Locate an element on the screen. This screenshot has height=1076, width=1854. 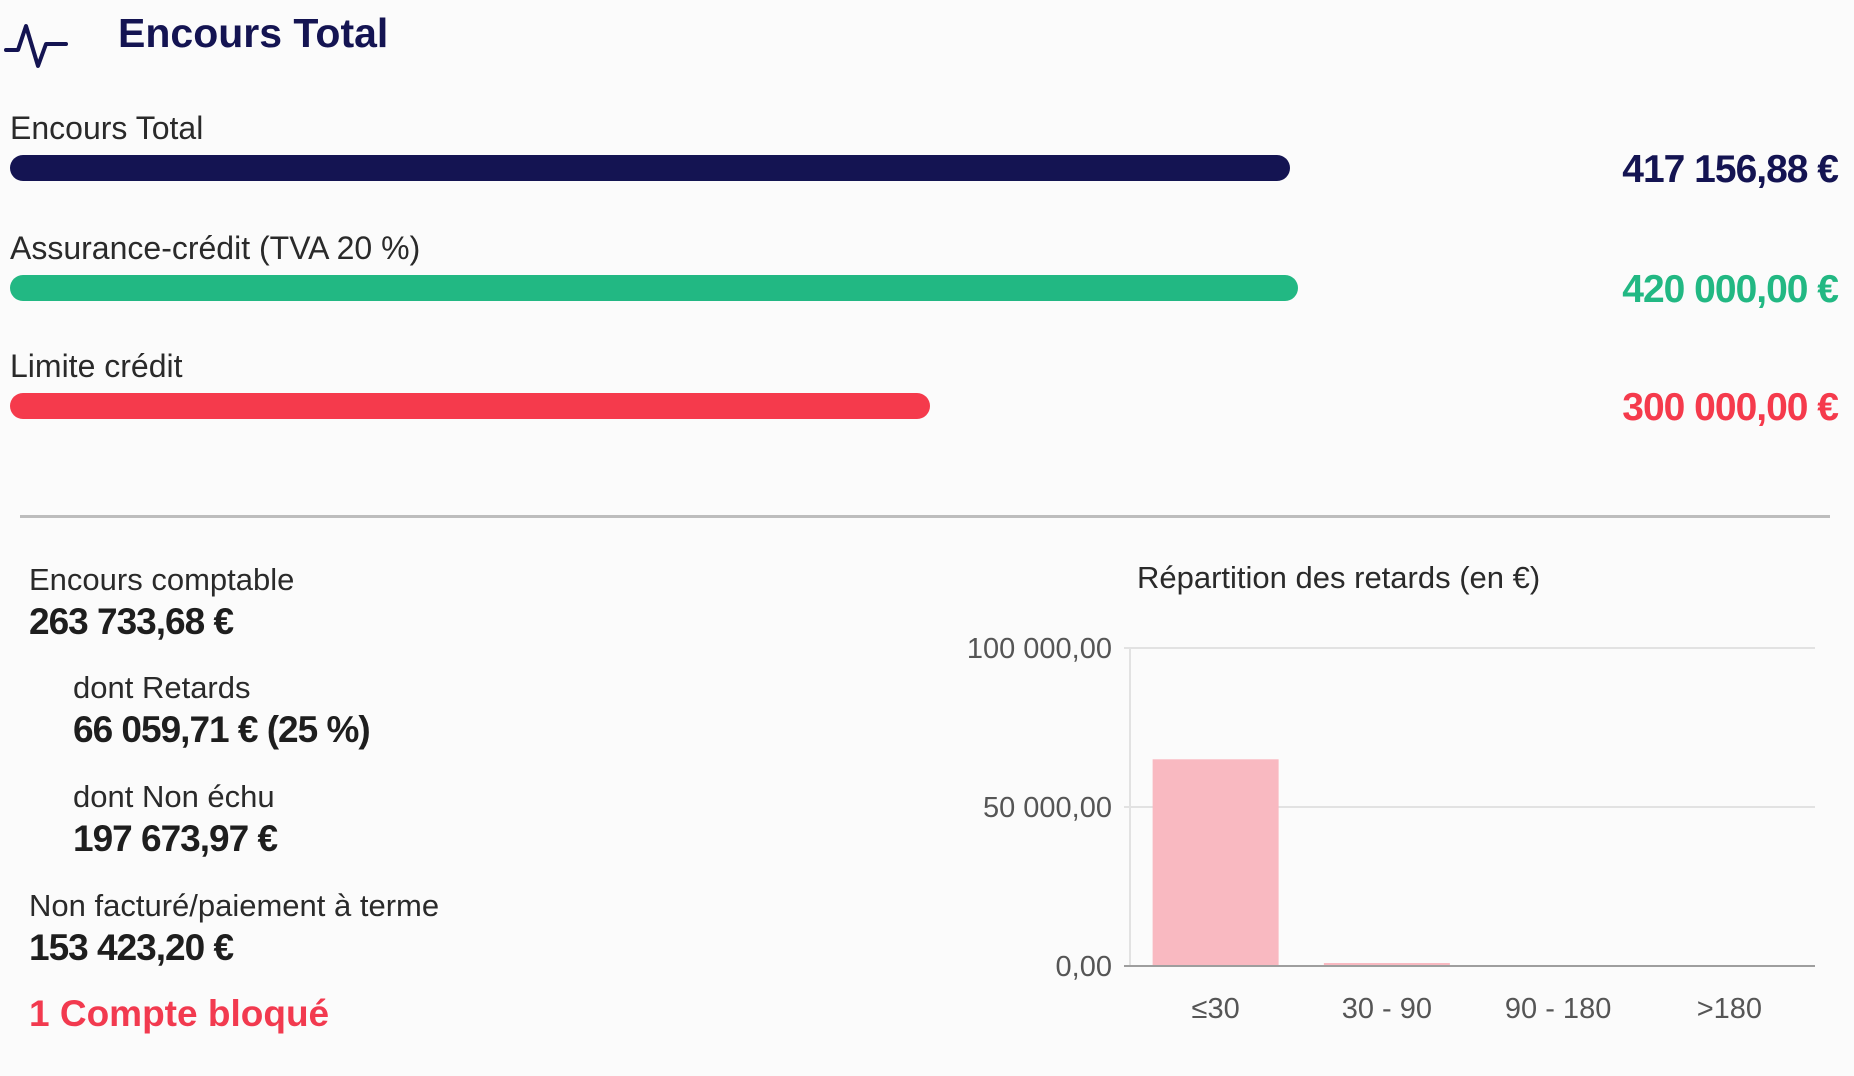
card-title: Encours Total is located at coordinates (253, 33).